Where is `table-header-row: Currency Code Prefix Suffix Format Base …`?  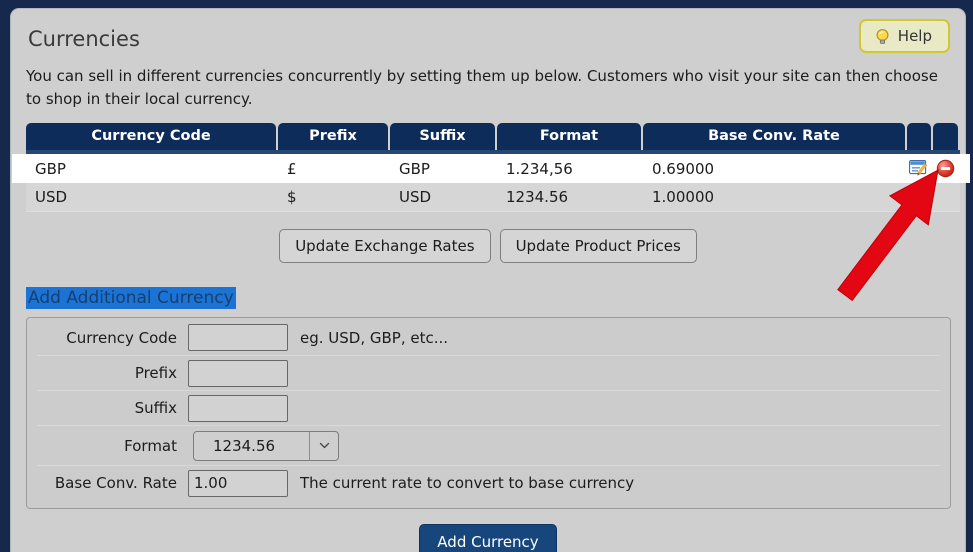 table-header-row: Currency Code Prefix Suffix Format Base … is located at coordinates (493, 138).